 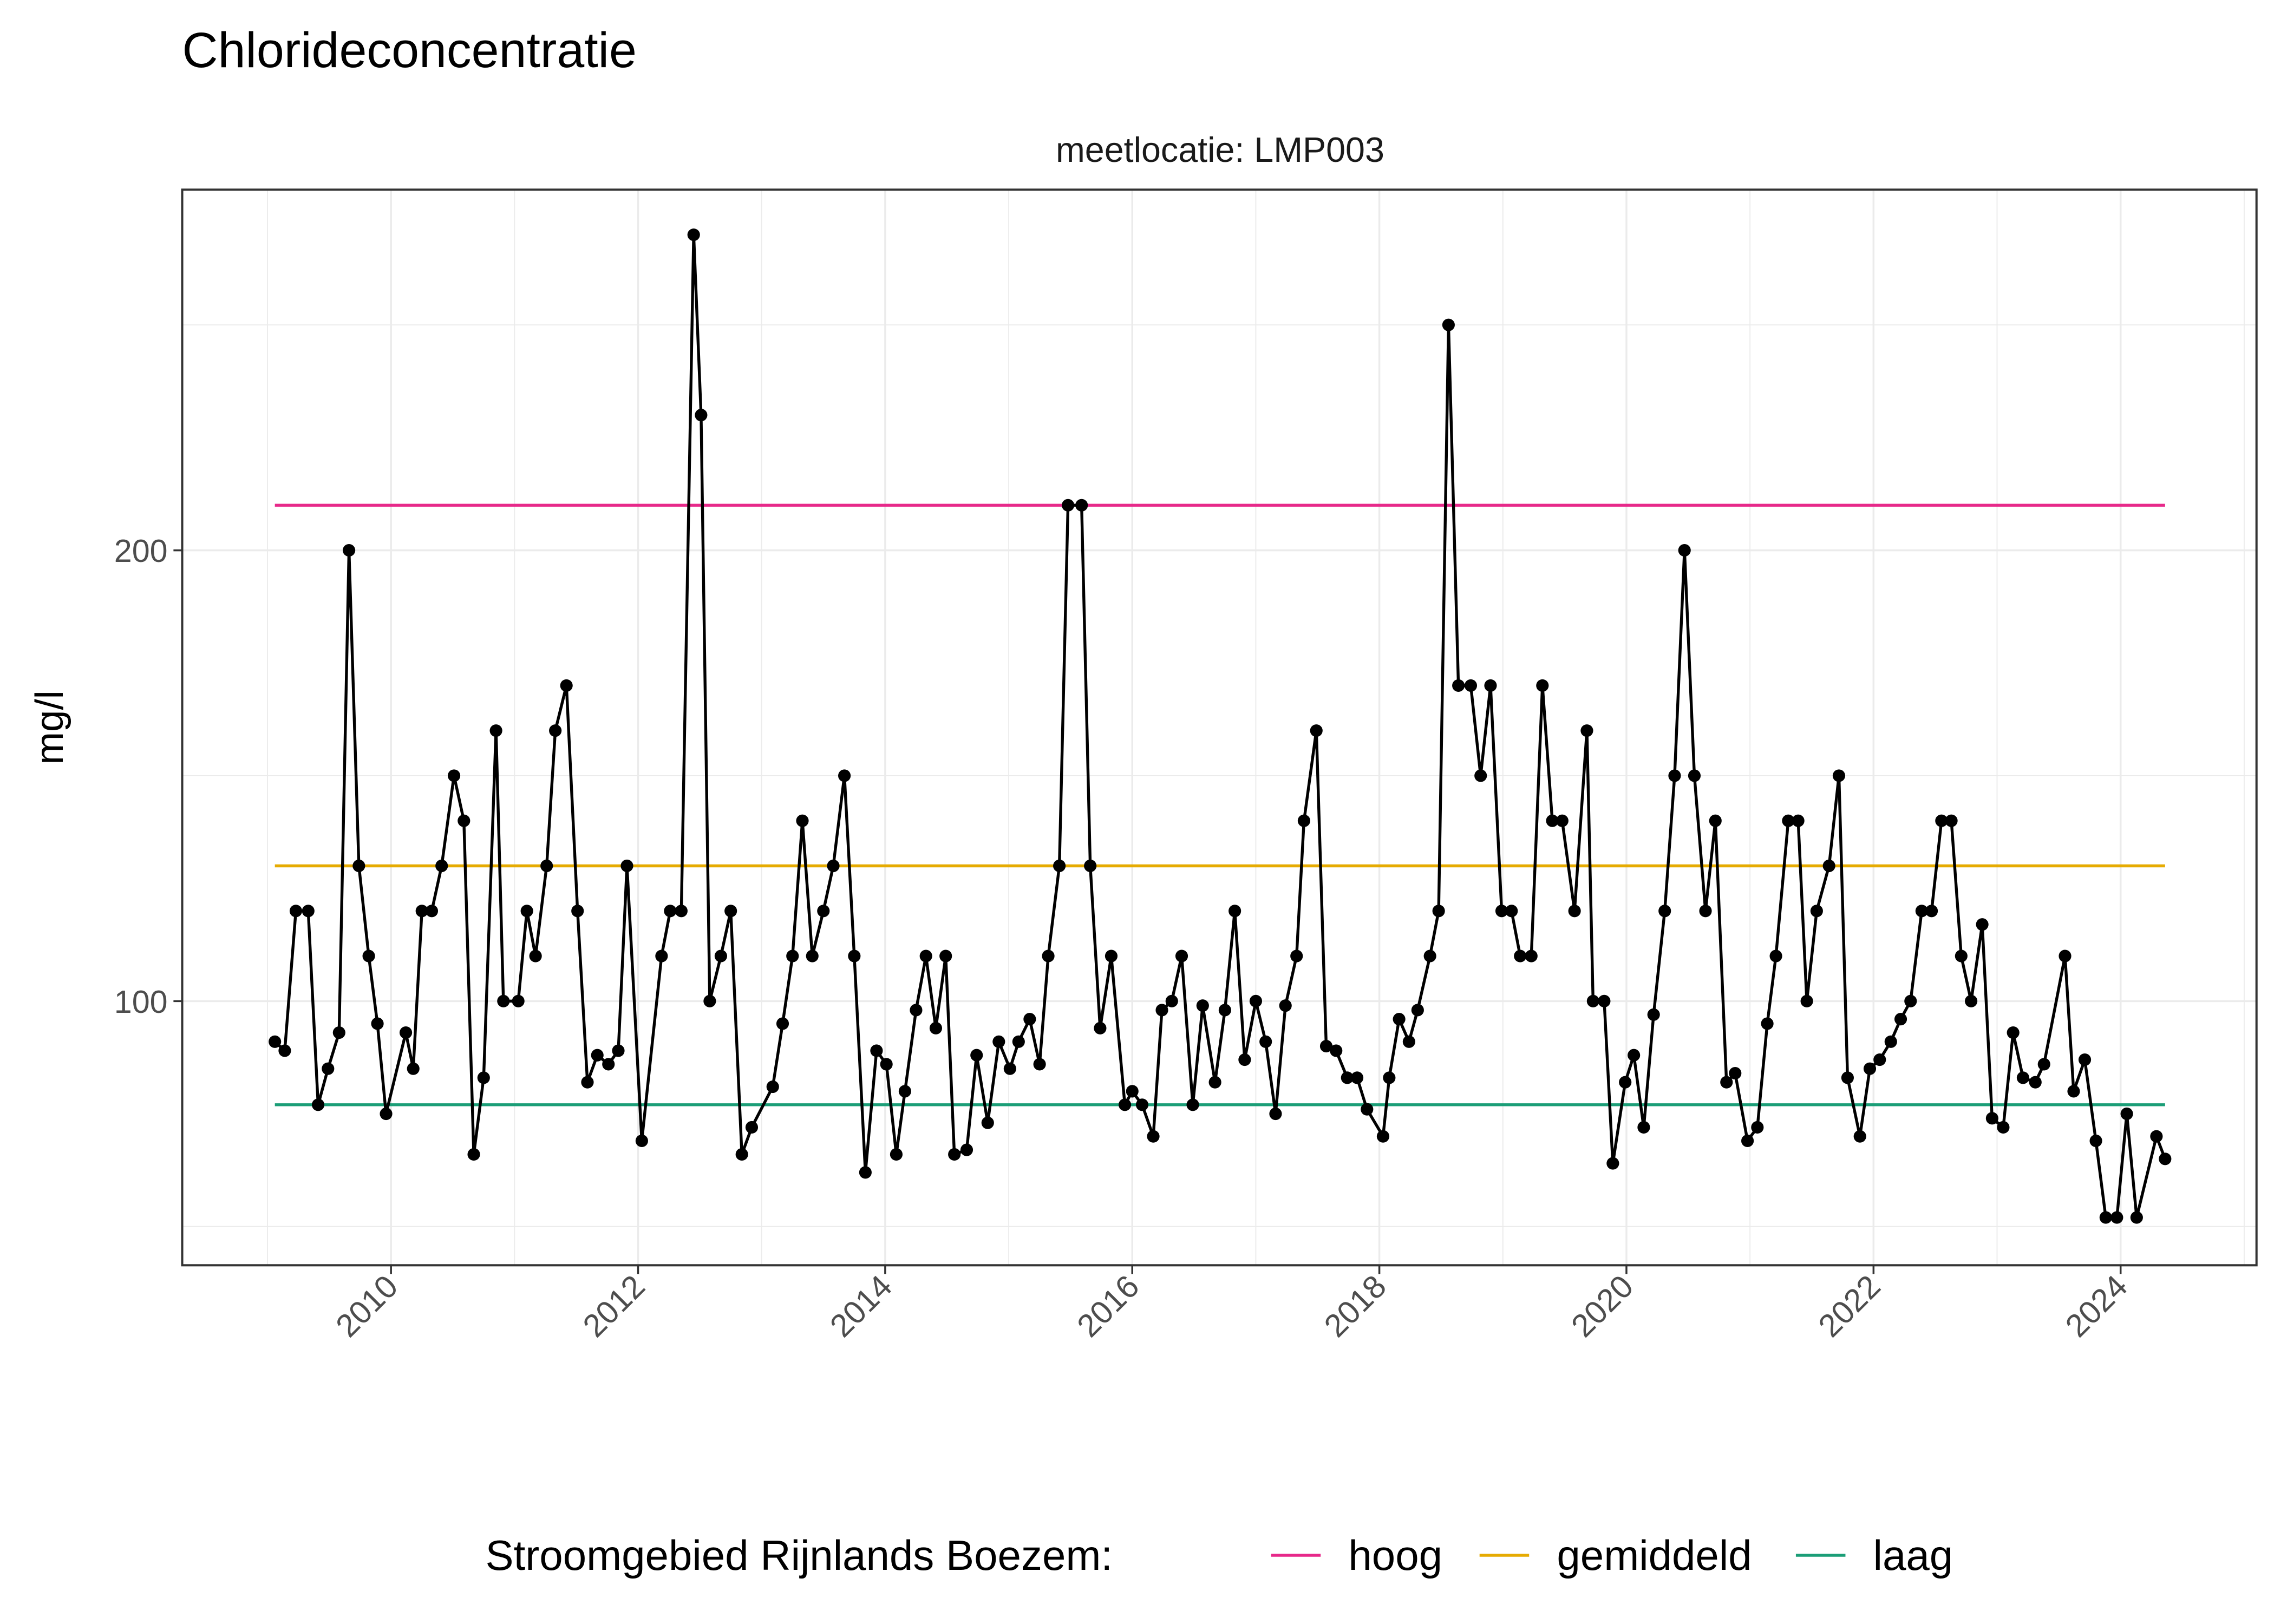 What do you see at coordinates (50, 727) in the screenshot?
I see `y-axis-label: mg/l` at bounding box center [50, 727].